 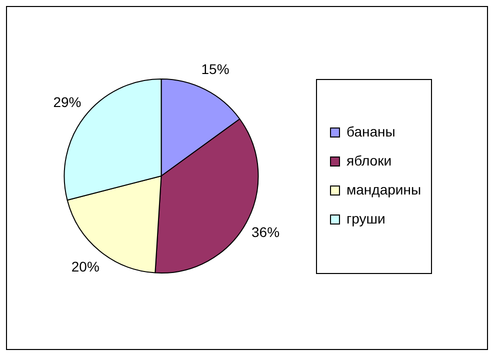 I want to click on legend-label: яблоки, so click(x=369, y=160).